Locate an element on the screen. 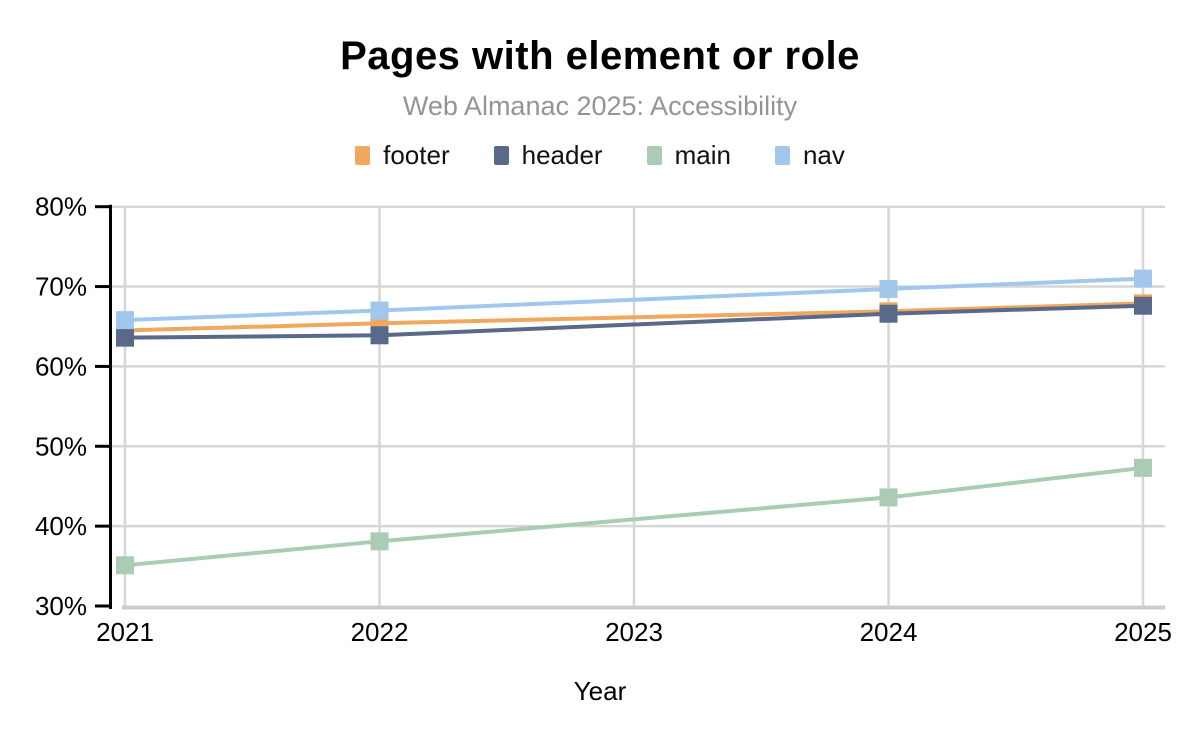 Image resolution: width=1200 pixels, height=742 pixels. data-point-main-2022 is located at coordinates (379, 541).